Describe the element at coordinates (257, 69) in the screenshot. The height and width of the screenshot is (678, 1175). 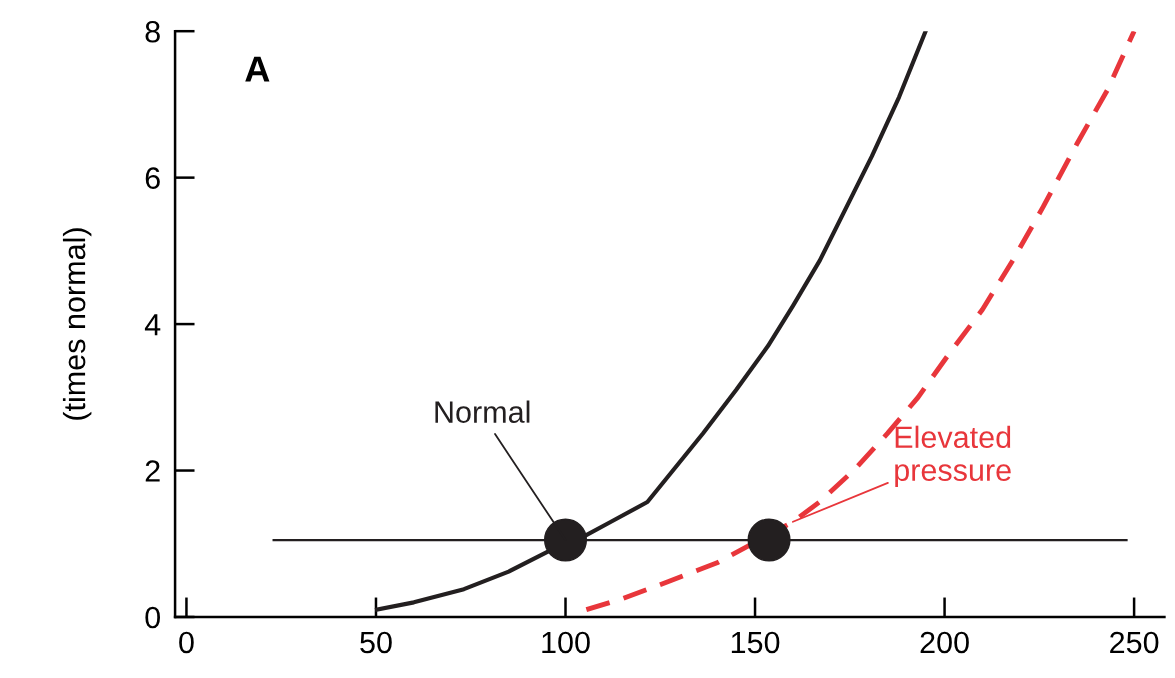
I see `annotation: A` at that location.